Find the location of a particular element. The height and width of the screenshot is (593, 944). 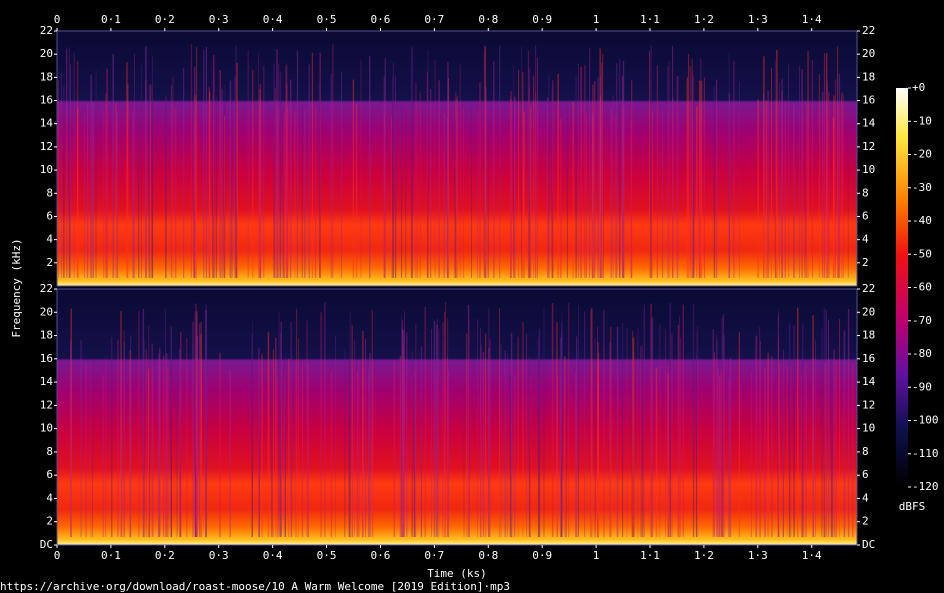

y-tick-label-right: DC is located at coordinates (868, 544).